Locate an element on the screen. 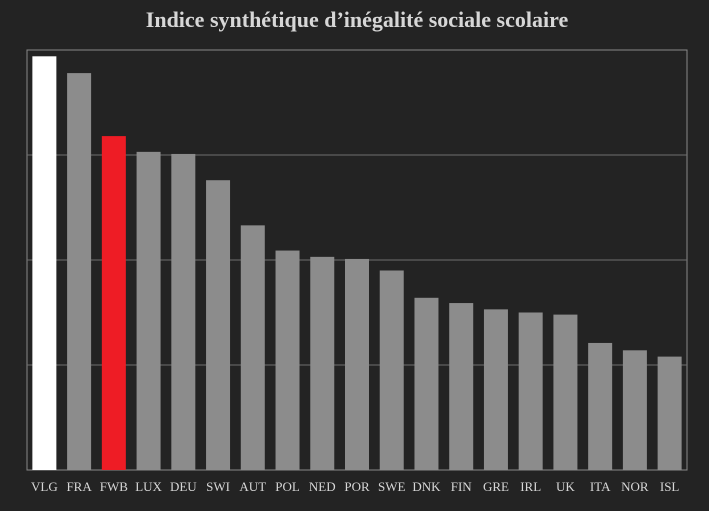  x-tick-label-lux: LUX is located at coordinates (148, 486).